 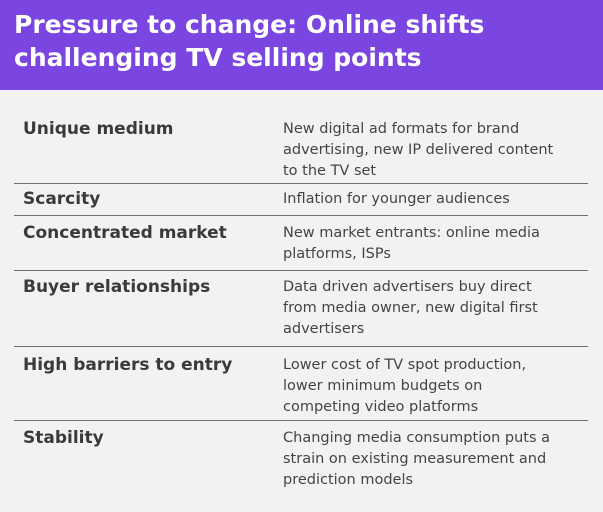 I want to click on shift-line: advertising, new IP delivered content, so click(x=418, y=150).